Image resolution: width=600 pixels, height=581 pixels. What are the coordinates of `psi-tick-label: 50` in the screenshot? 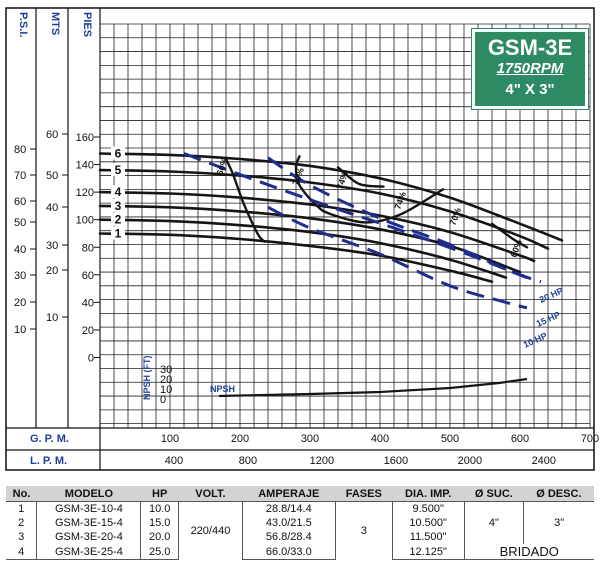 It's located at (20, 223).